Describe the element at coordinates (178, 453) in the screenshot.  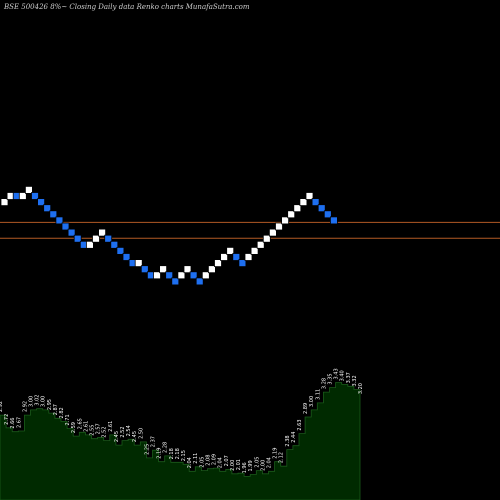
I see `area-value-label: 2.18` at that location.